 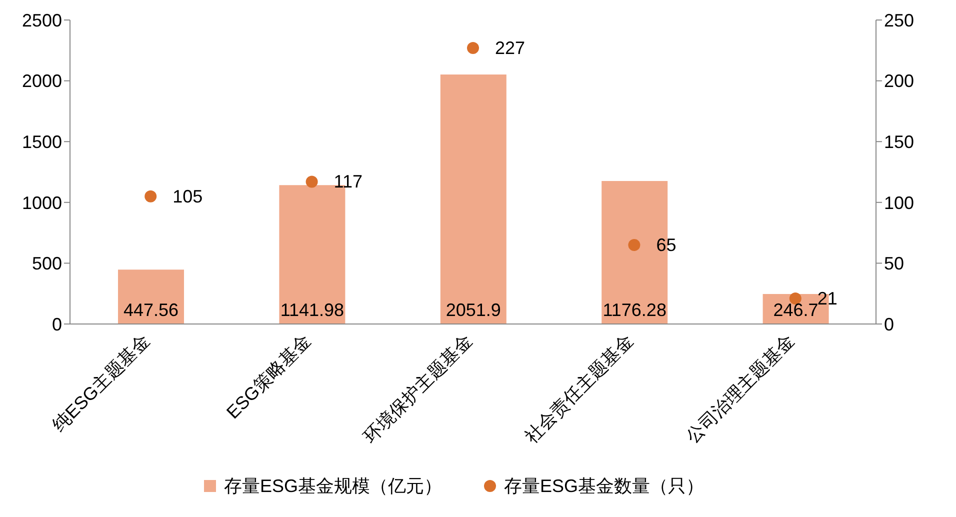 What do you see at coordinates (603, 486) in the screenshot?
I see `legend-label: 存量ESG基金数量（只）` at bounding box center [603, 486].